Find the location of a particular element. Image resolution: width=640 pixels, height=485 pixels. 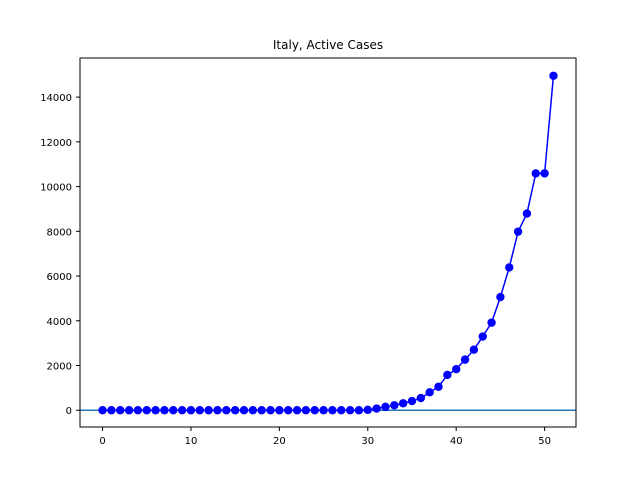

x-tick-label: 0 is located at coordinates (102, 441).